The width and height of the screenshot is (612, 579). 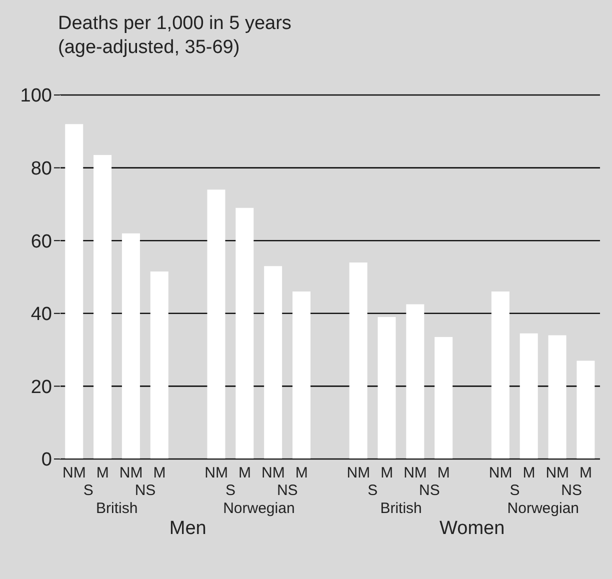 What do you see at coordinates (41, 315) in the screenshot?
I see `y-tick-label: 40` at bounding box center [41, 315].